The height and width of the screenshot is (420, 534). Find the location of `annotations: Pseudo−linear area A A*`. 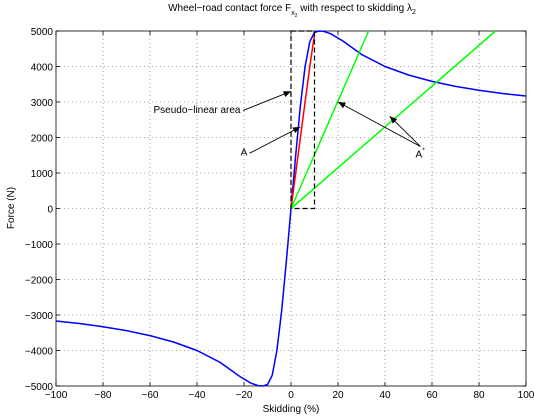

annotations: Pseudo−linear area A A* is located at coordinates (289, 125).